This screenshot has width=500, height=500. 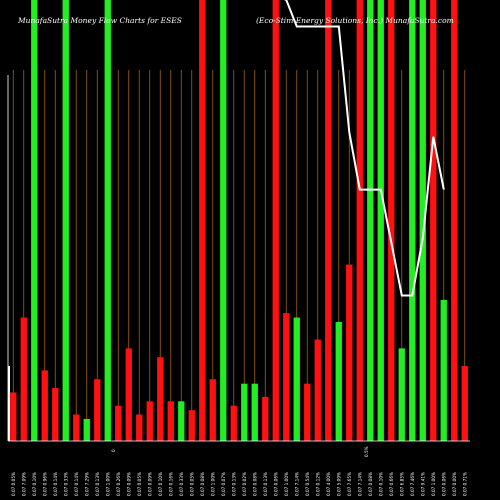 I want to click on x-tick-label: 0.07 0.71%, so click(x=464, y=484).